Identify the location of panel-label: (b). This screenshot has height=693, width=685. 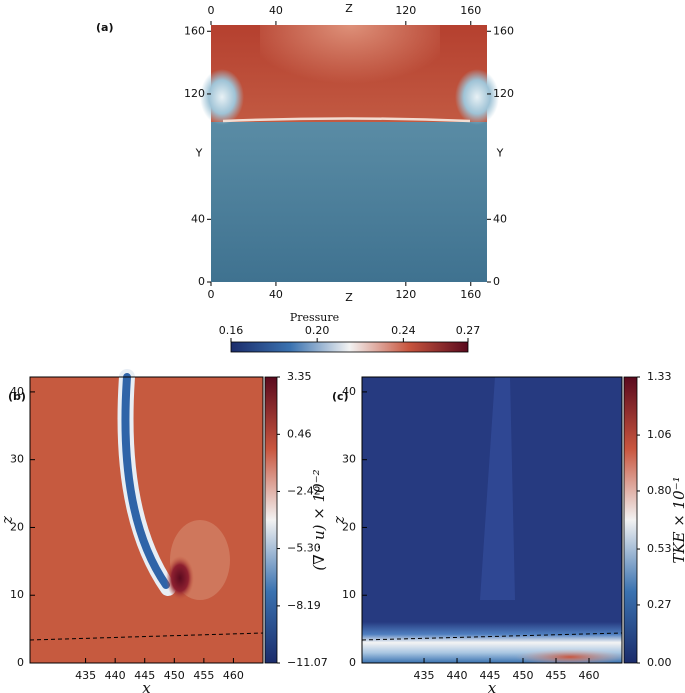
(17, 396).